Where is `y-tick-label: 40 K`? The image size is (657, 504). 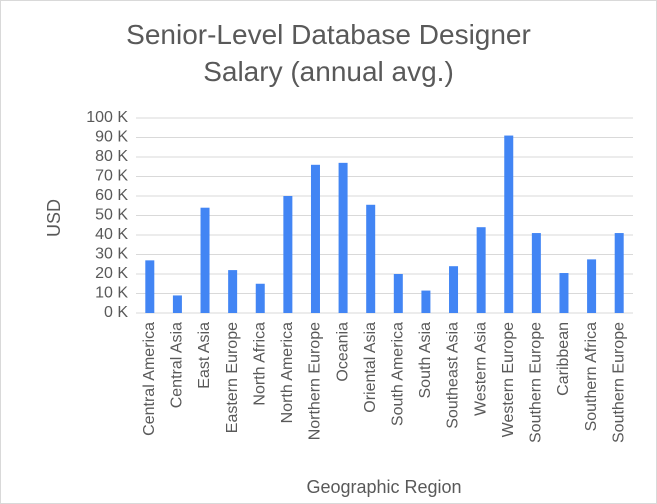
y-tick-label: 40 K is located at coordinates (111, 234).